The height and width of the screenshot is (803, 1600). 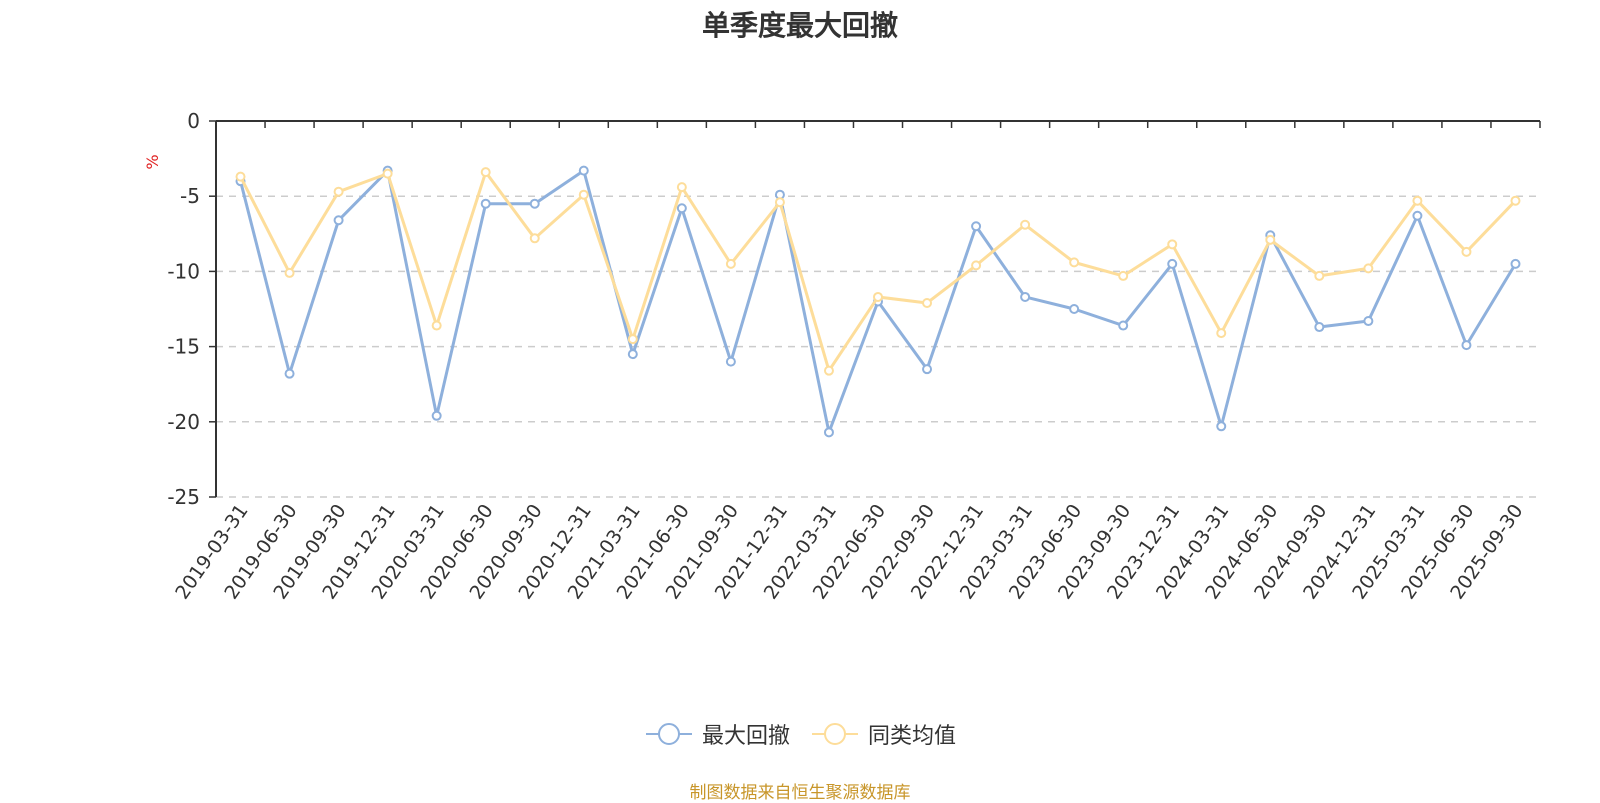 What do you see at coordinates (183, 422) in the screenshot?
I see `y-tick-label: -20` at bounding box center [183, 422].